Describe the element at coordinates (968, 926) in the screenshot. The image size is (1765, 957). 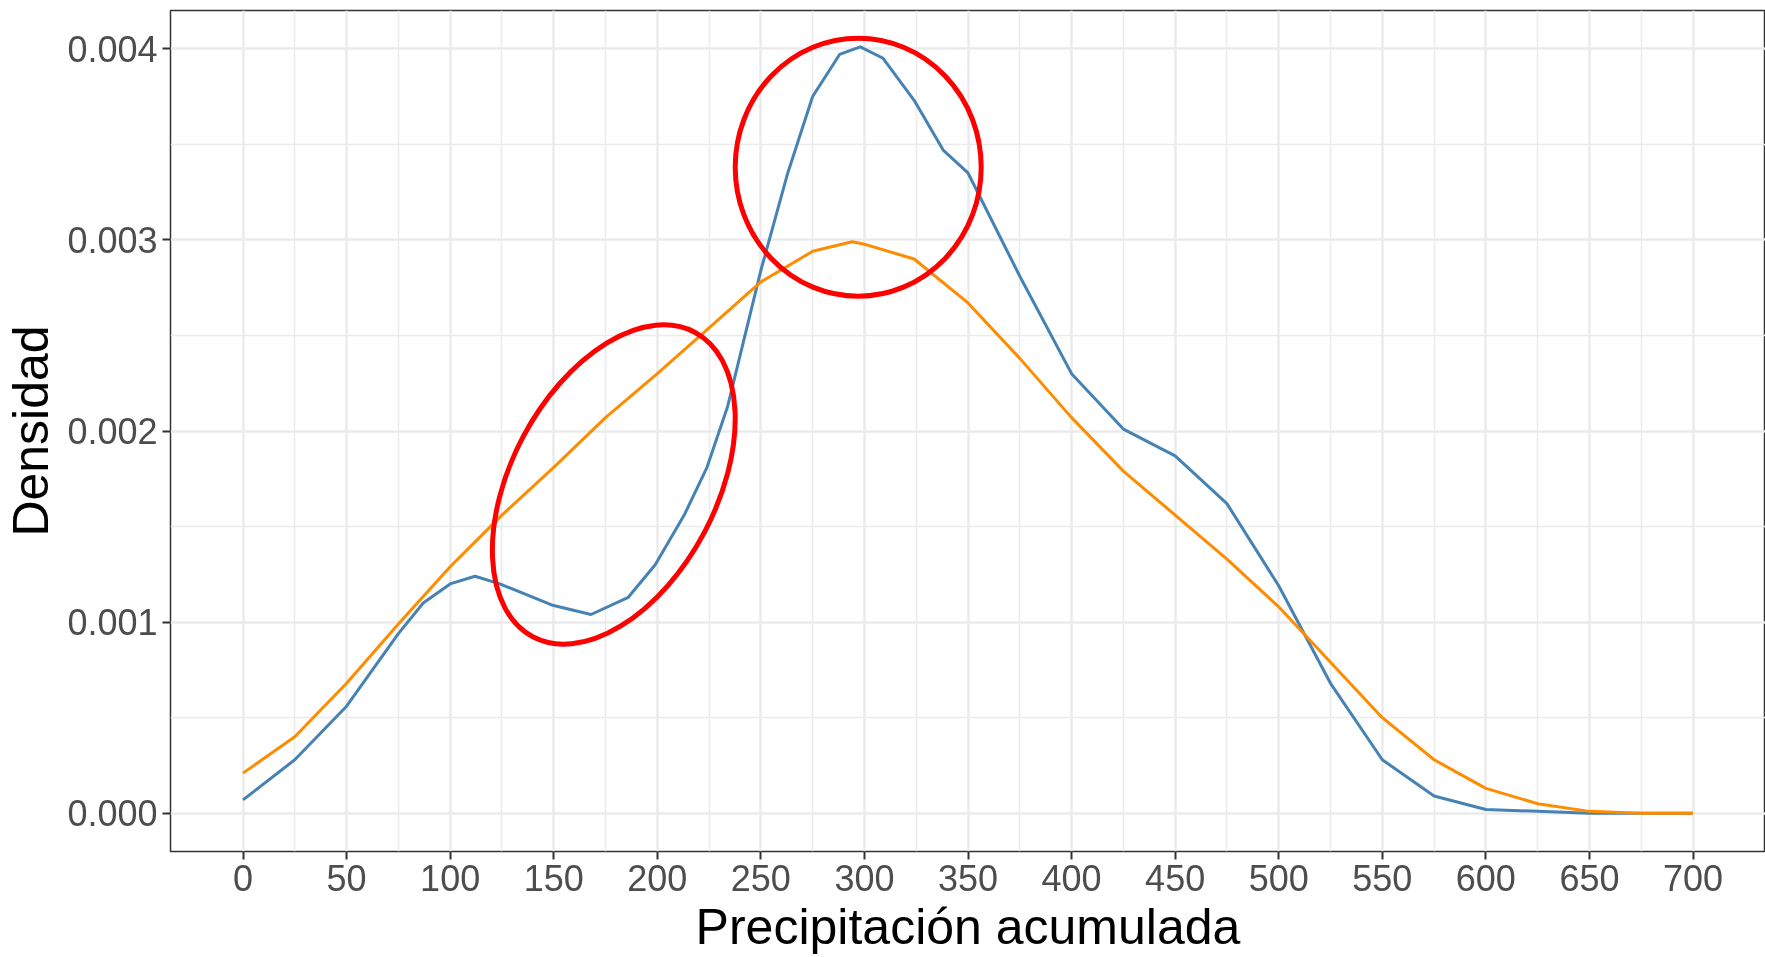
I see `x-axis-title: Precipitación acumulada` at that location.